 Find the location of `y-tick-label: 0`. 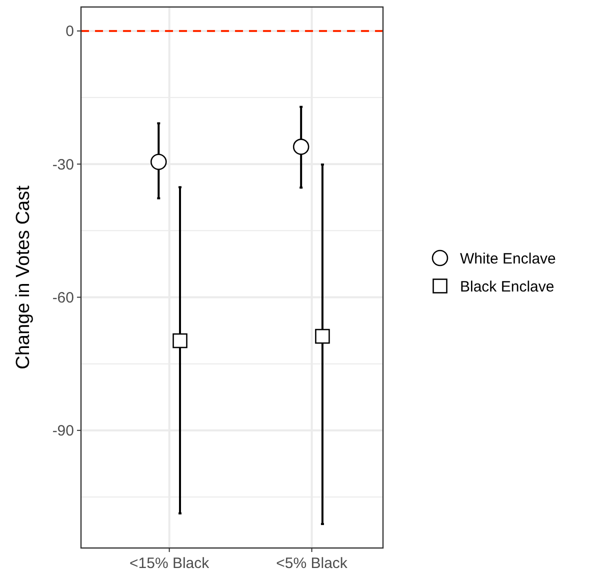

y-tick-label: 0 is located at coordinates (70, 31).